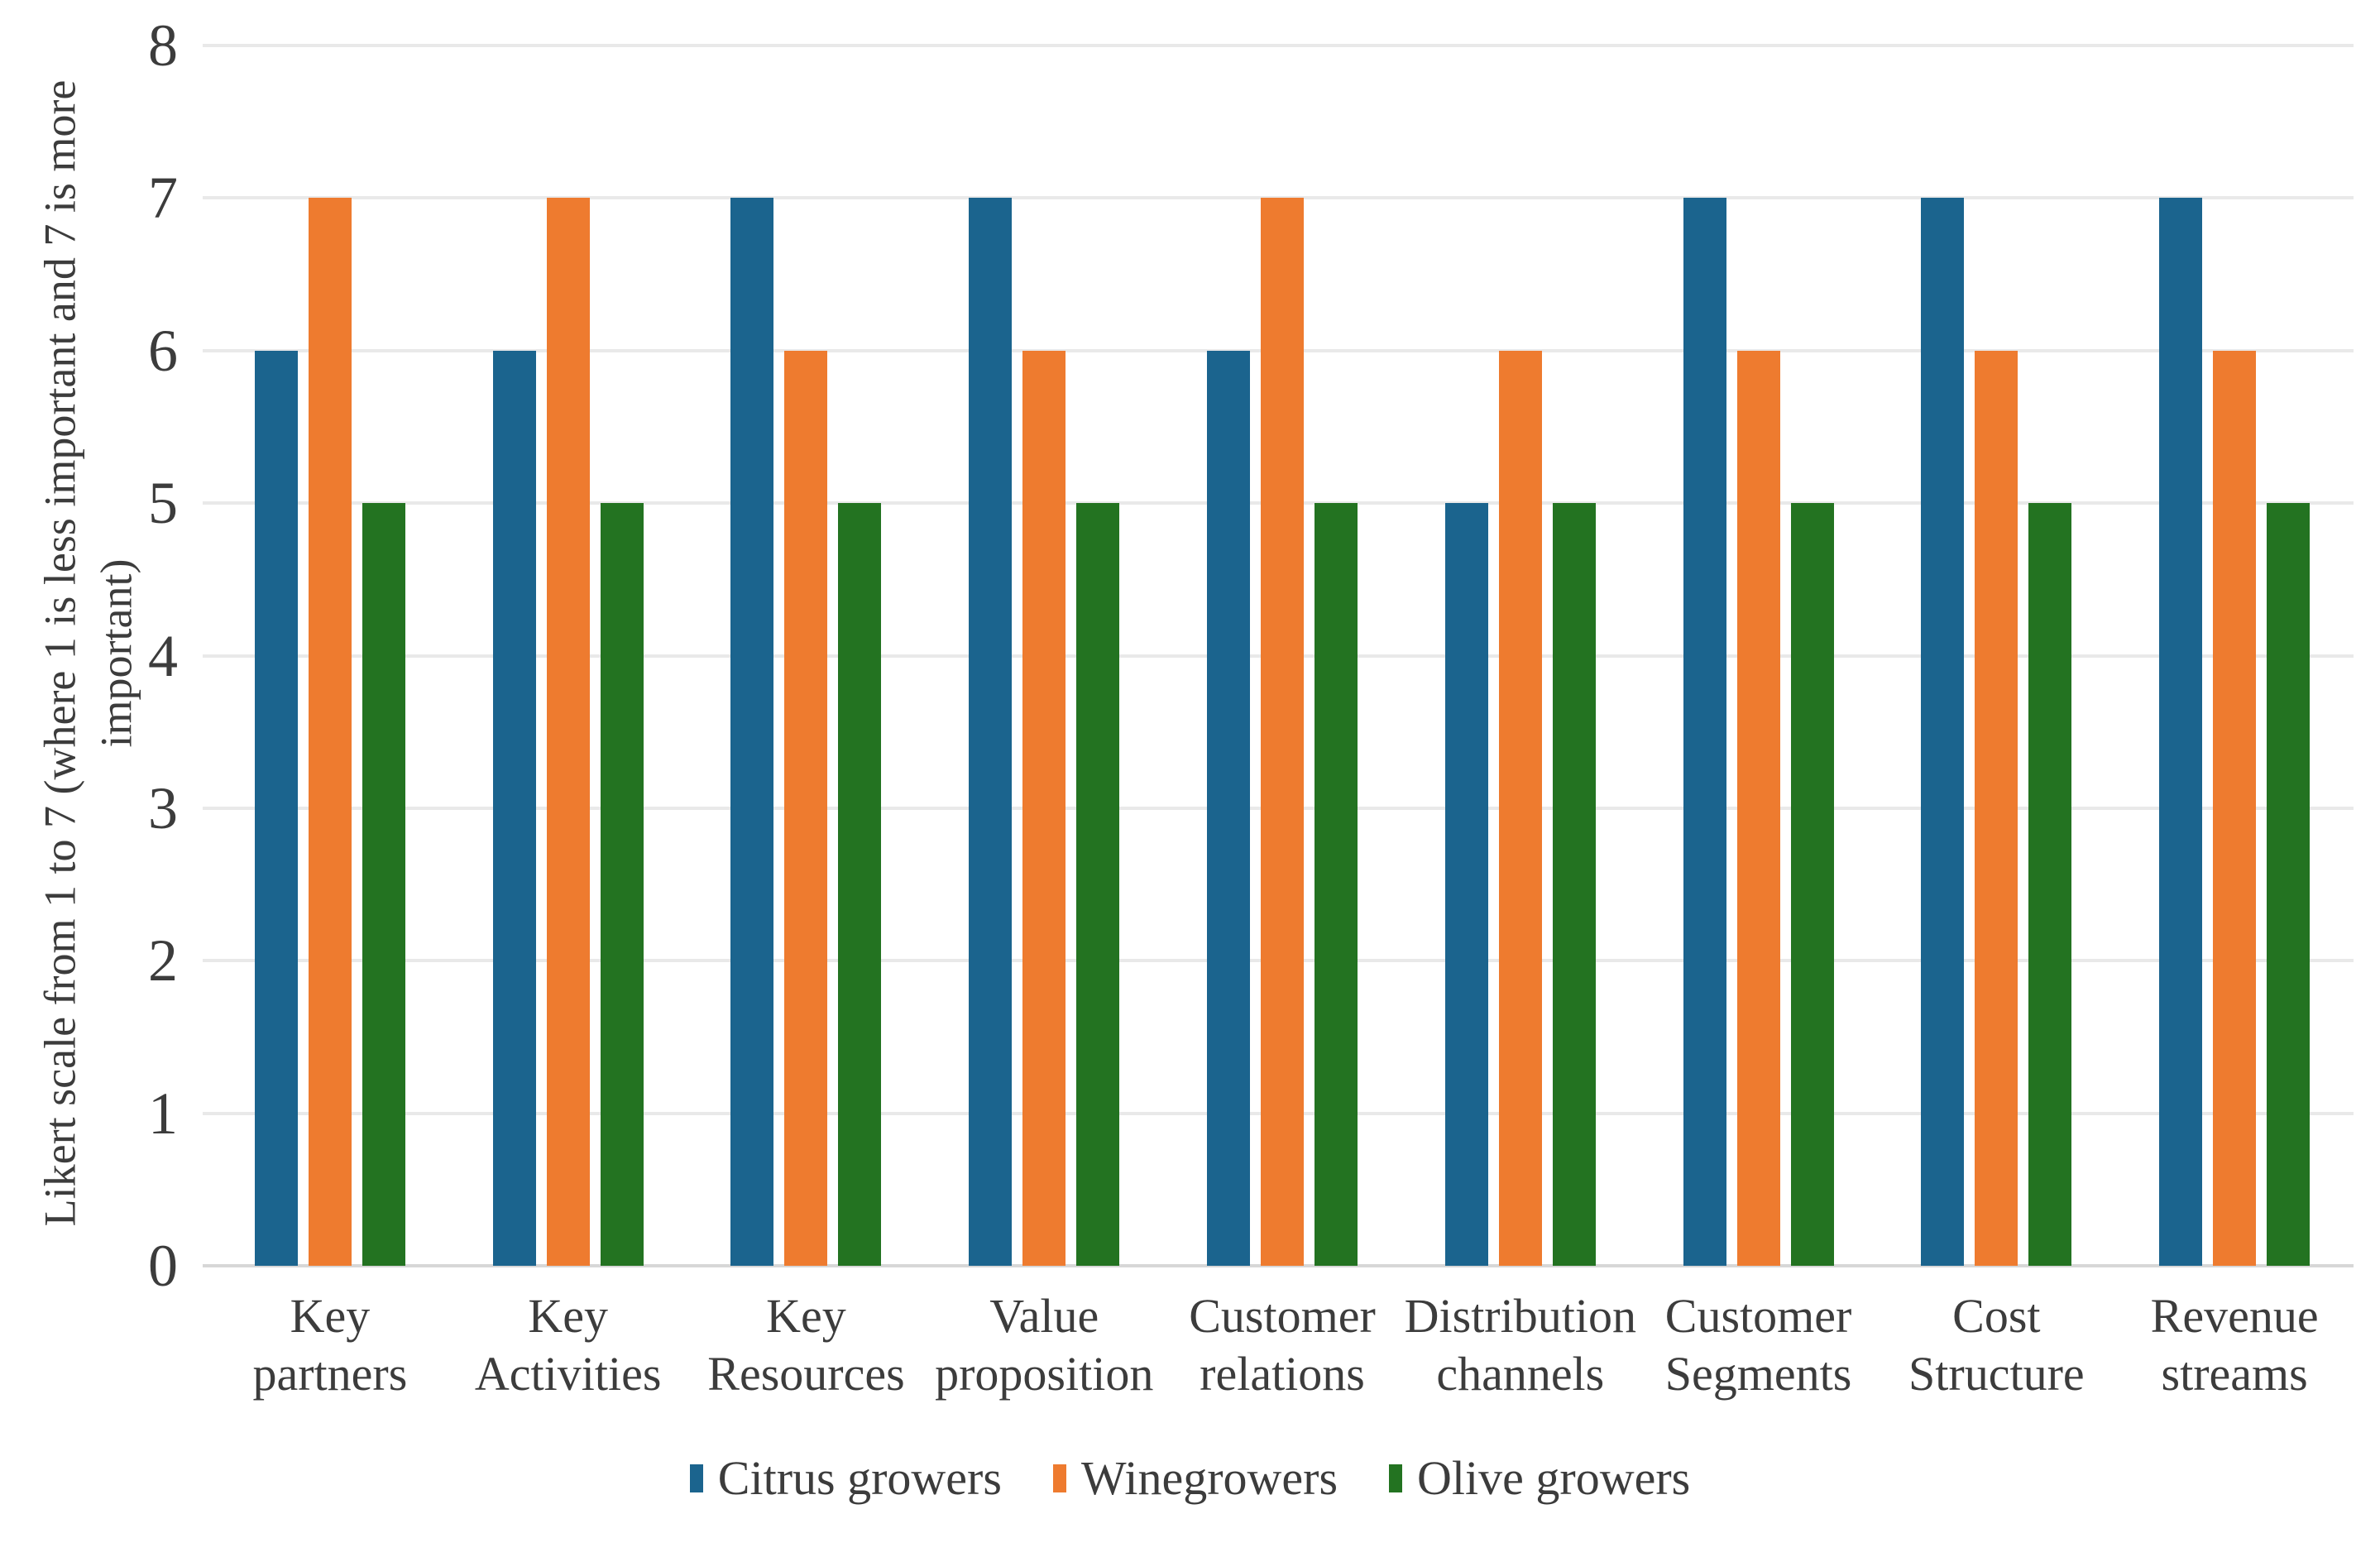 This screenshot has height=1557, width=2380. I want to click on y-tick-label-6: 6, so click(163, 350).